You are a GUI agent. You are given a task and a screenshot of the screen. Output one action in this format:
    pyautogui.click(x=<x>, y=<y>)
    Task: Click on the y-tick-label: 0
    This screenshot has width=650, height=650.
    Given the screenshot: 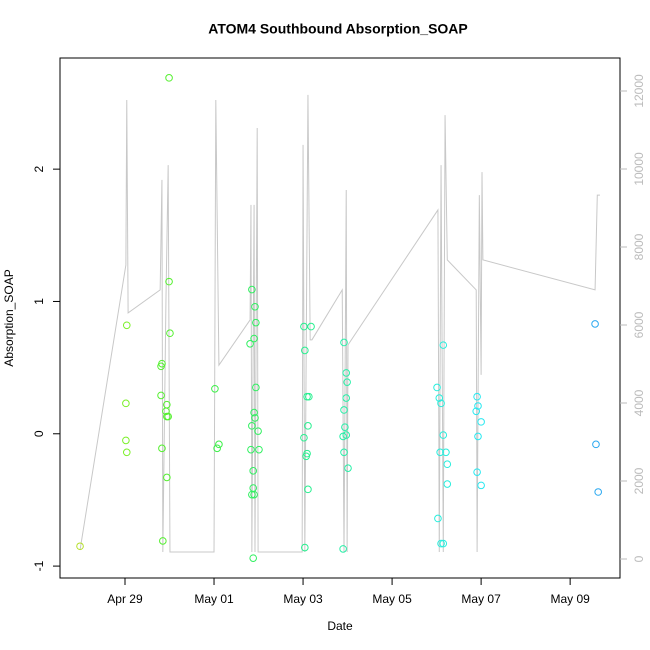 What is the action you would take?
    pyautogui.click(x=39, y=433)
    